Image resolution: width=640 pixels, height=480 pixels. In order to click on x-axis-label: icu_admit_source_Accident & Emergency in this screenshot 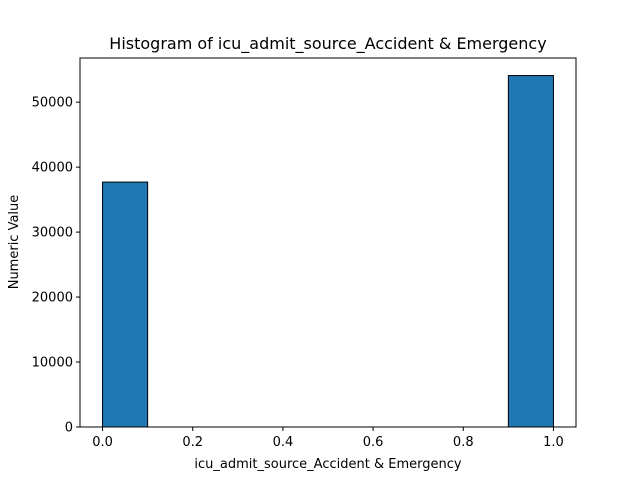, I will do `click(327, 464)`.